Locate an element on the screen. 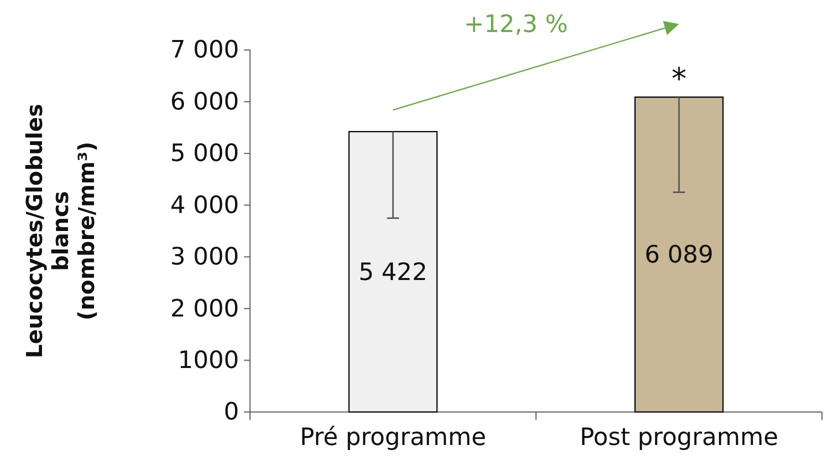 The image size is (839, 476). y-tick-label: 5 000 is located at coordinates (204, 153).